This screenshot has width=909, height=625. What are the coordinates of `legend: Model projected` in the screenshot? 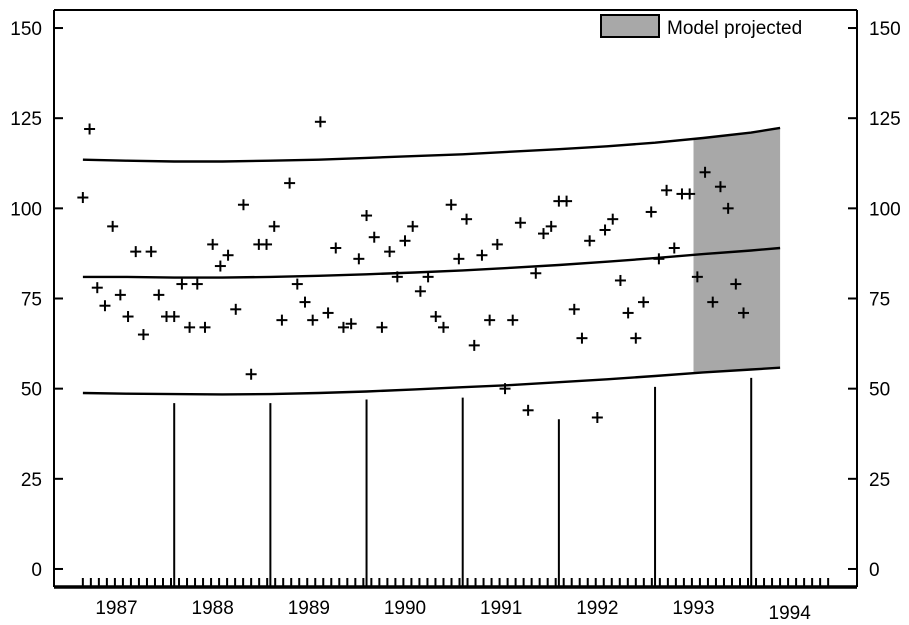 It's located at (701, 26).